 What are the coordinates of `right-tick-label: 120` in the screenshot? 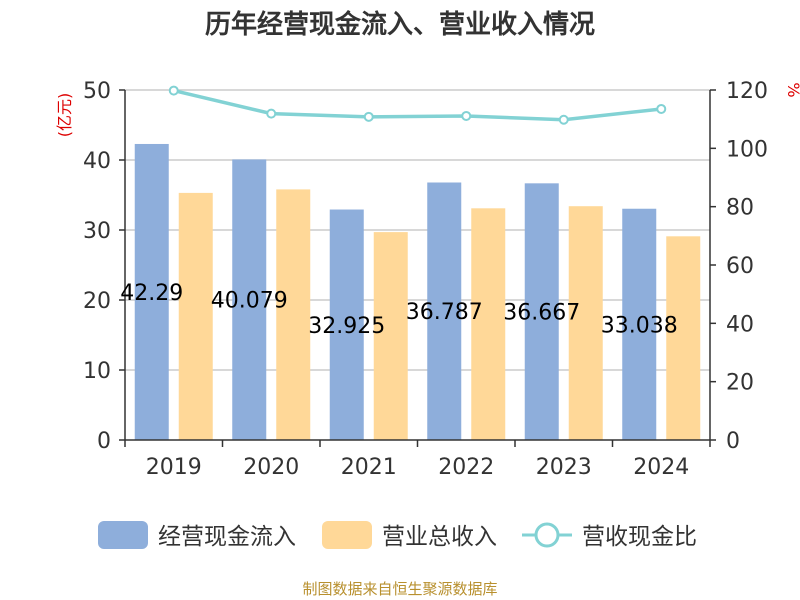 It's located at (747, 91).